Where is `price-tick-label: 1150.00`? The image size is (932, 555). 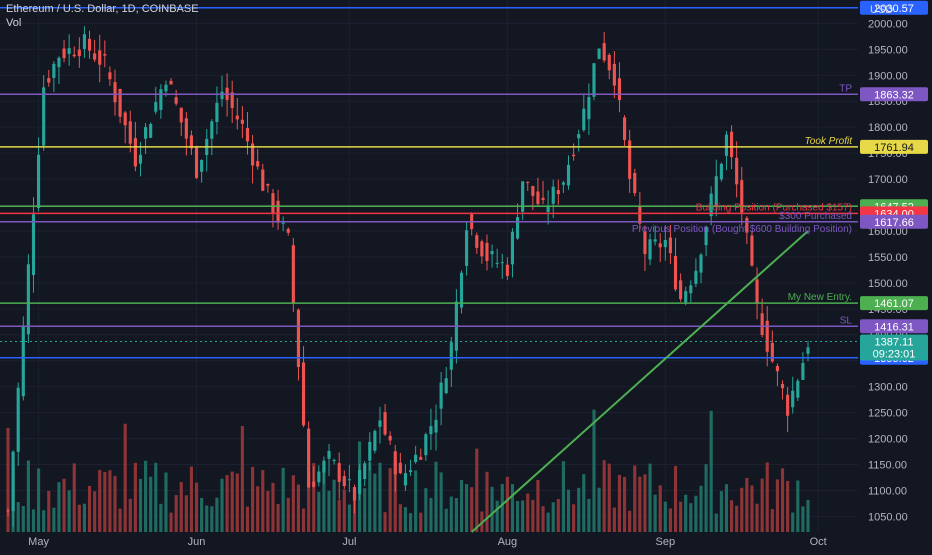 price-tick-label: 1150.00 is located at coordinates (887, 466).